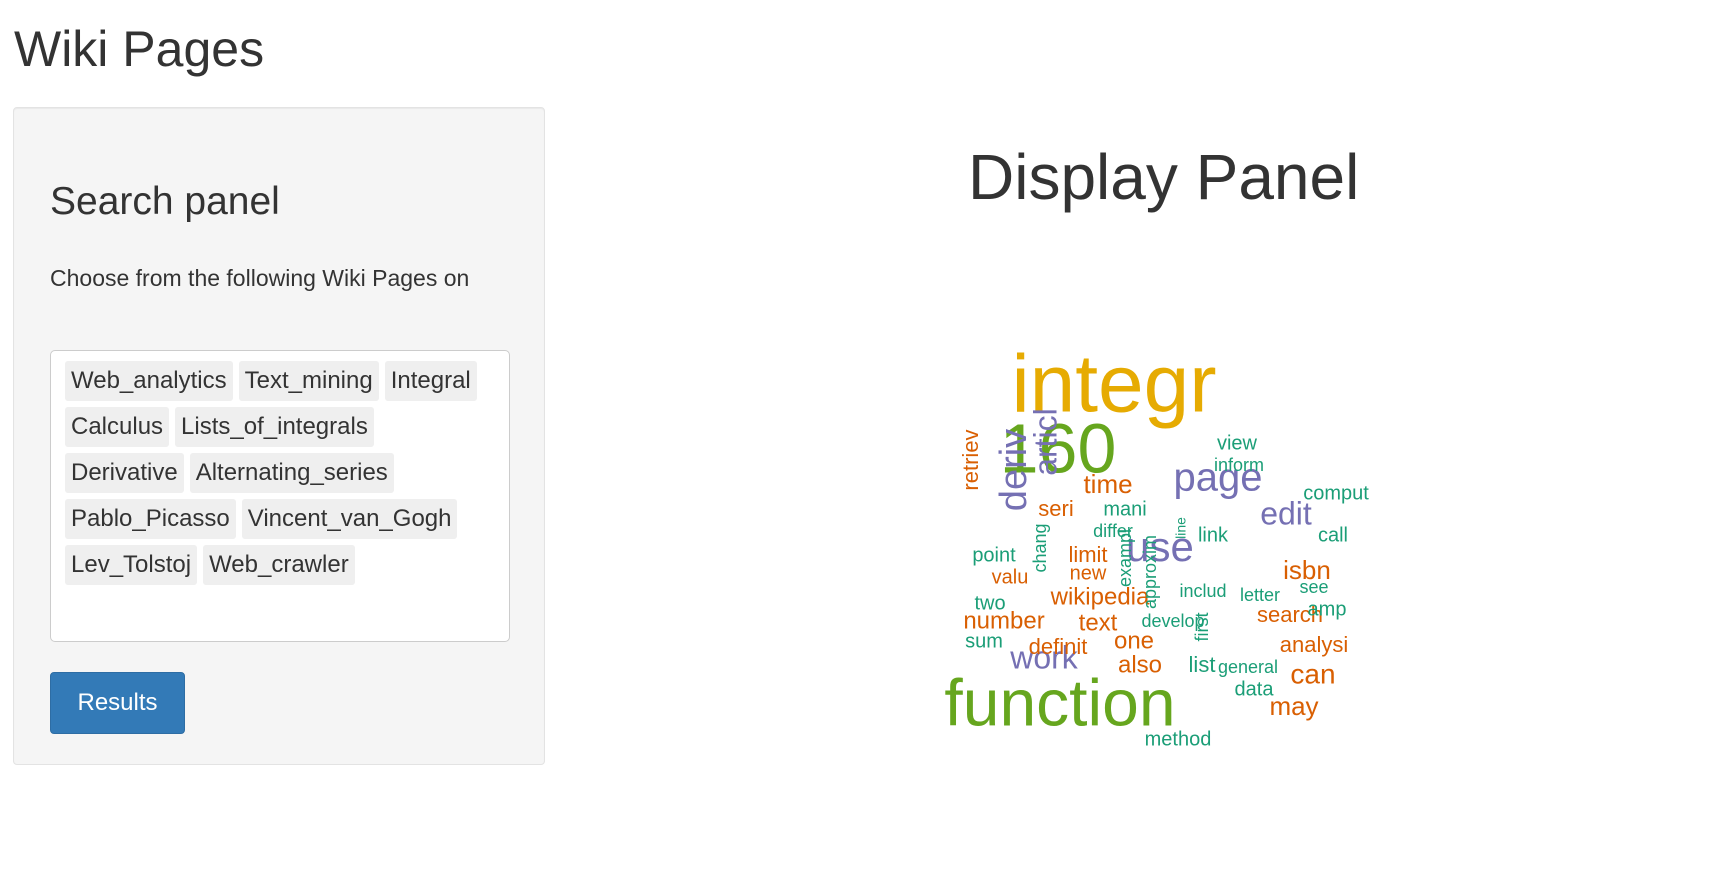 The width and height of the screenshot is (1724, 887). What do you see at coordinates (1113, 531) in the screenshot?
I see `word-cloud-term: differ` at bounding box center [1113, 531].